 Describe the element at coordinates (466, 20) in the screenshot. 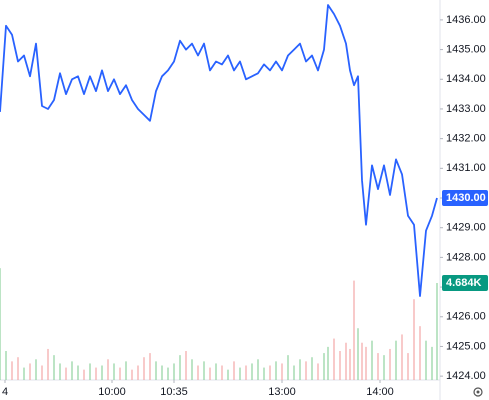

I see `y-tick-label: 1436.00` at that location.